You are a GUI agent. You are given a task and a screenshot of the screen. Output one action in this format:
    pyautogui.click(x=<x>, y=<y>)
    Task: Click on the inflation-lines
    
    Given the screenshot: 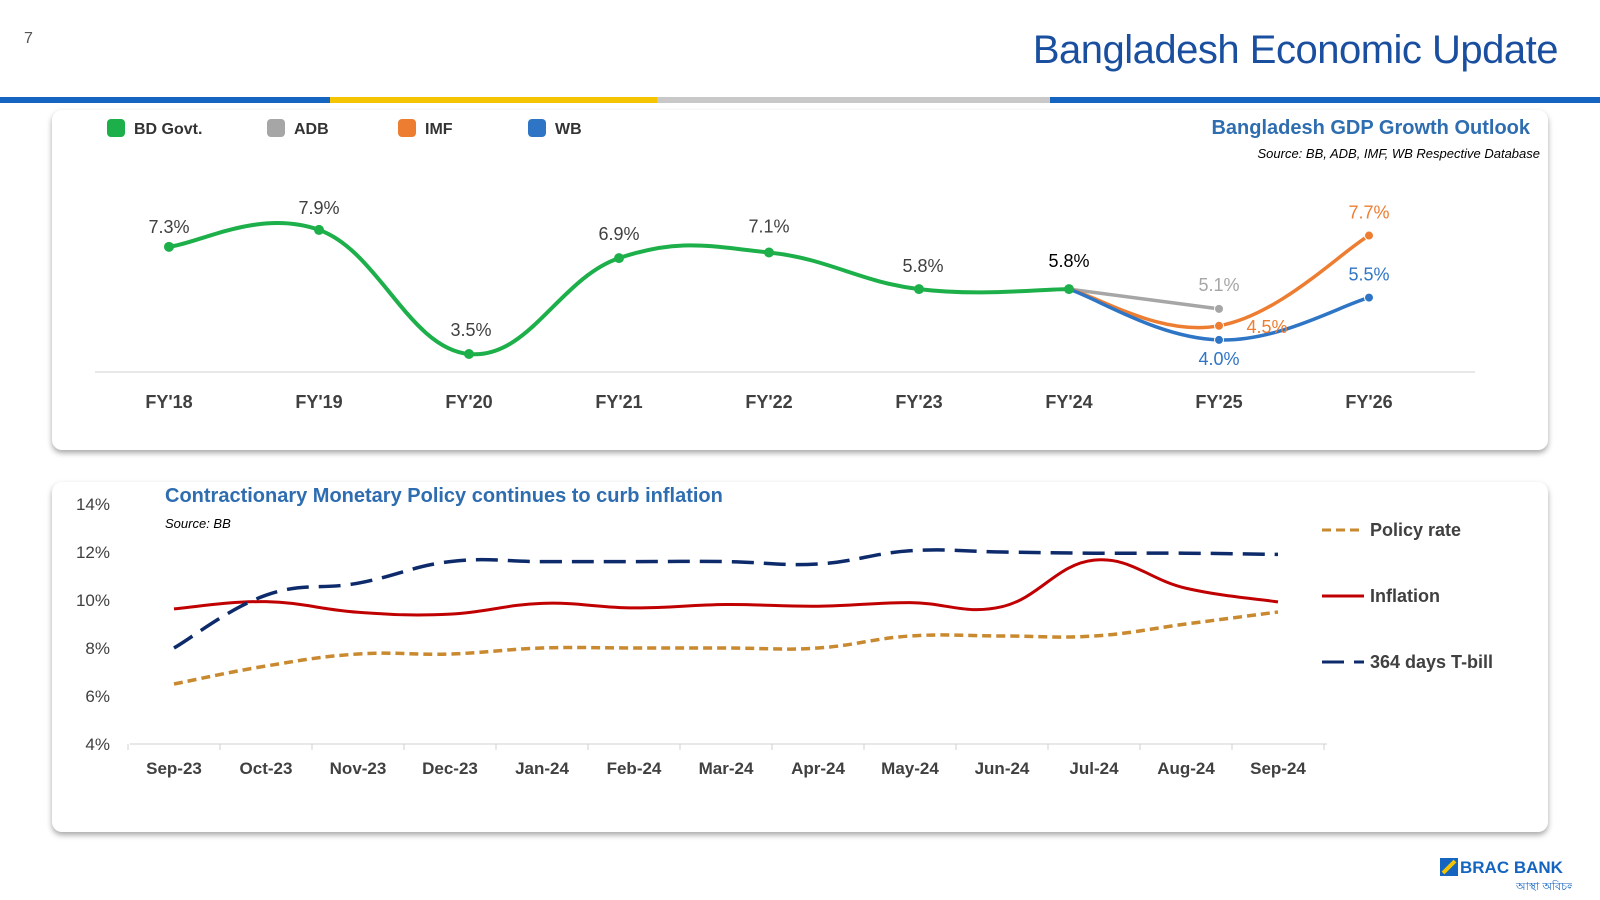 What is the action you would take?
    pyautogui.click(x=726, y=617)
    